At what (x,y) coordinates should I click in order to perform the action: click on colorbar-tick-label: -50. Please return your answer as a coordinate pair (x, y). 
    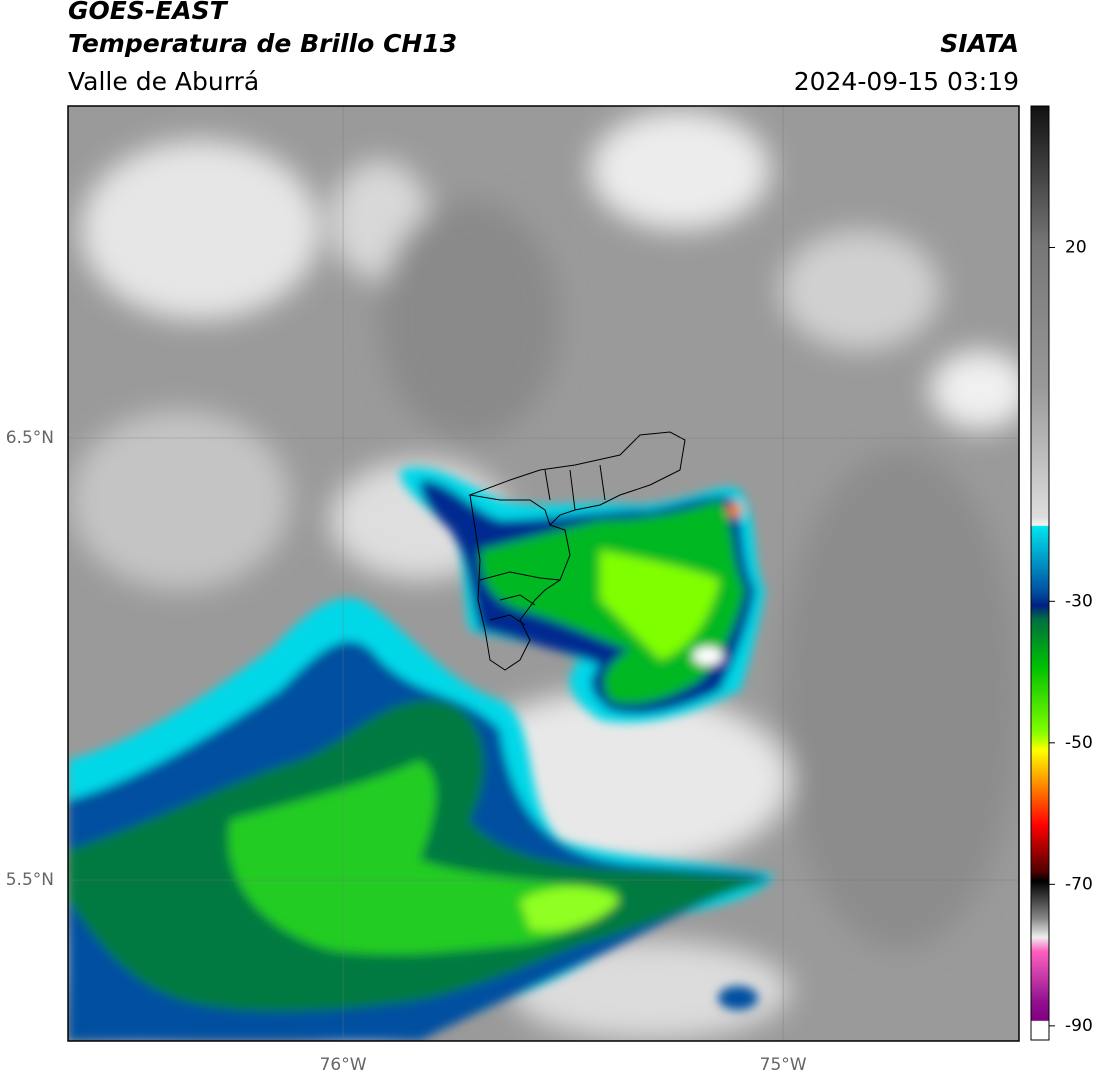
    Looking at the image, I should click on (1079, 743).